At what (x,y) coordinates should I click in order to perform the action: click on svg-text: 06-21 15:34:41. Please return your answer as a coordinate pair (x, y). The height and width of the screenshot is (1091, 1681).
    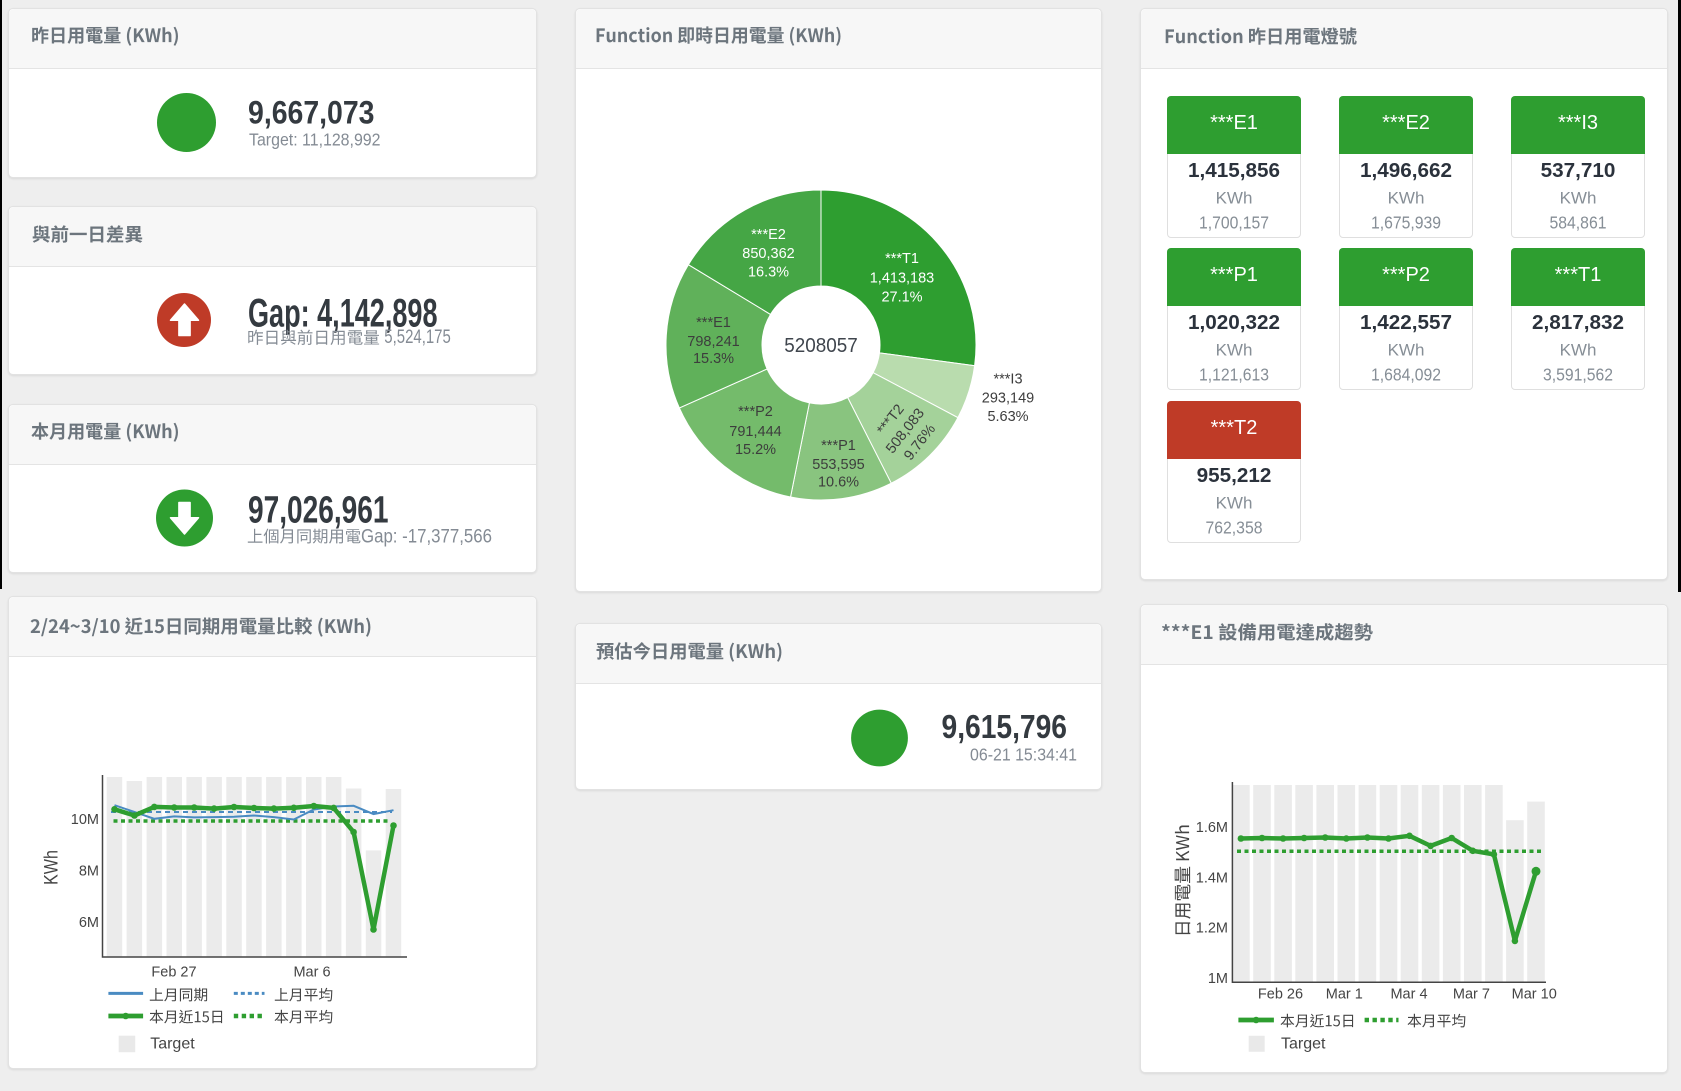
    Looking at the image, I should click on (1023, 755).